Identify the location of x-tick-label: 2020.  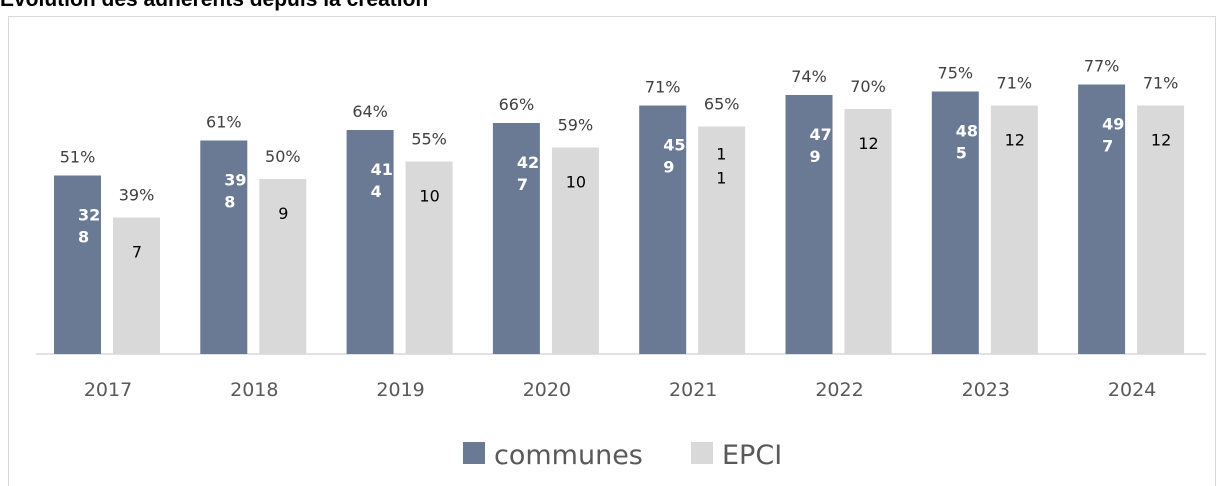
(547, 390).